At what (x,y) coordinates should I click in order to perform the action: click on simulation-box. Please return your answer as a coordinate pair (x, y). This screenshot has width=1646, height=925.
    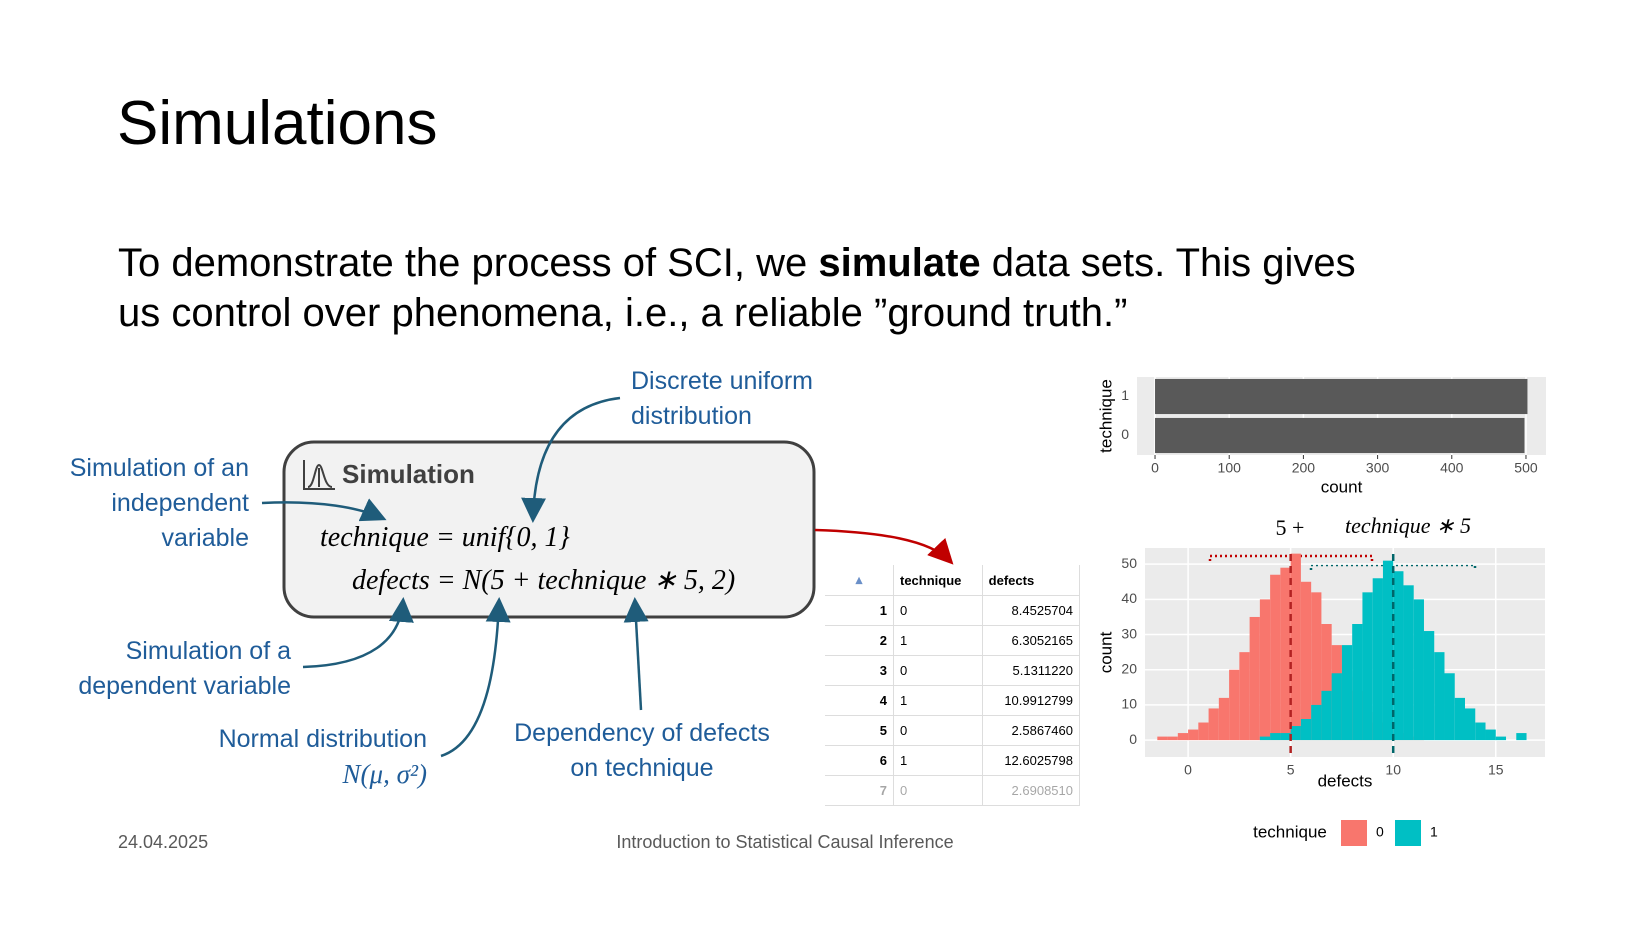
    Looking at the image, I should click on (549, 529).